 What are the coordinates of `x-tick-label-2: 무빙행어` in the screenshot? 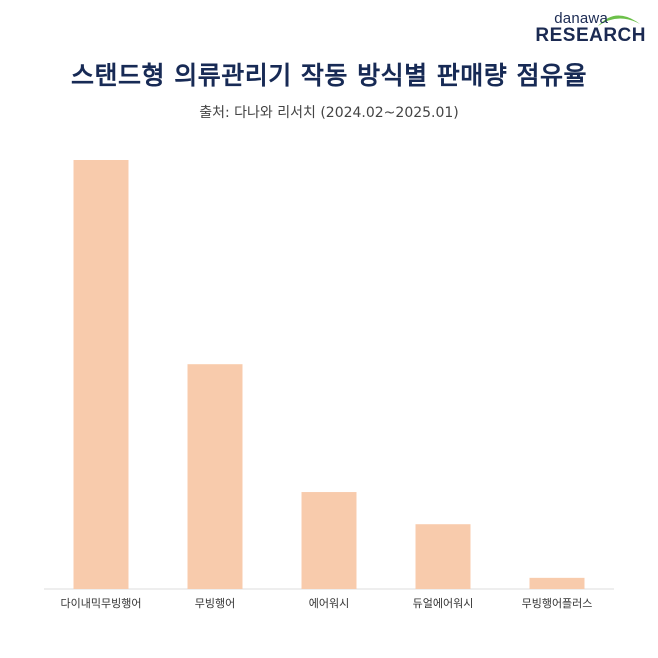 It's located at (215, 603).